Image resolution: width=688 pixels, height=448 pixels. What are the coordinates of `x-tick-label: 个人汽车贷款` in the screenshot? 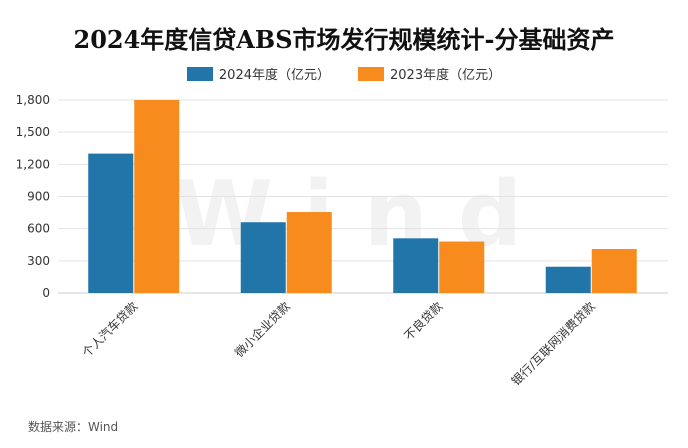 It's located at (110, 330).